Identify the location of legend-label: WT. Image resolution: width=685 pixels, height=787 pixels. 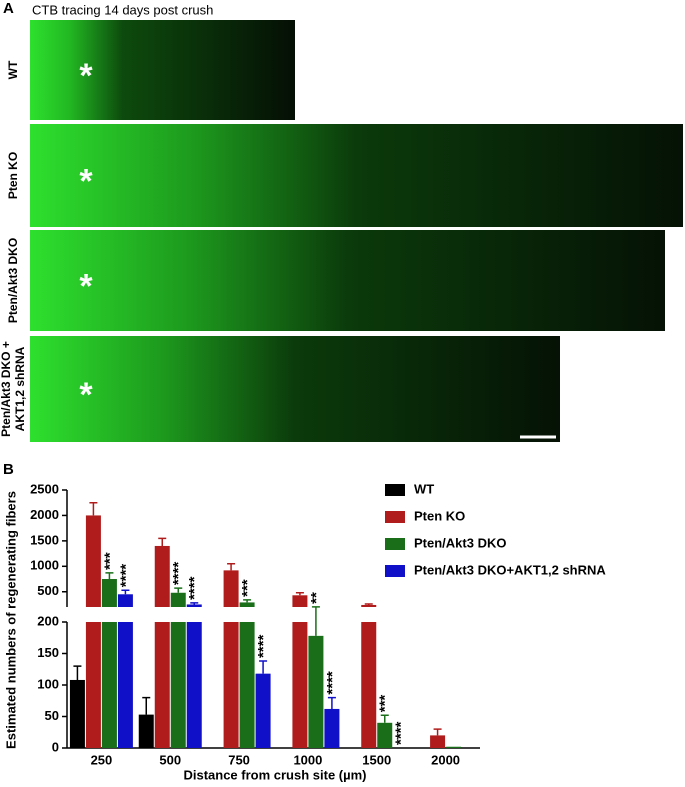
(424, 488).